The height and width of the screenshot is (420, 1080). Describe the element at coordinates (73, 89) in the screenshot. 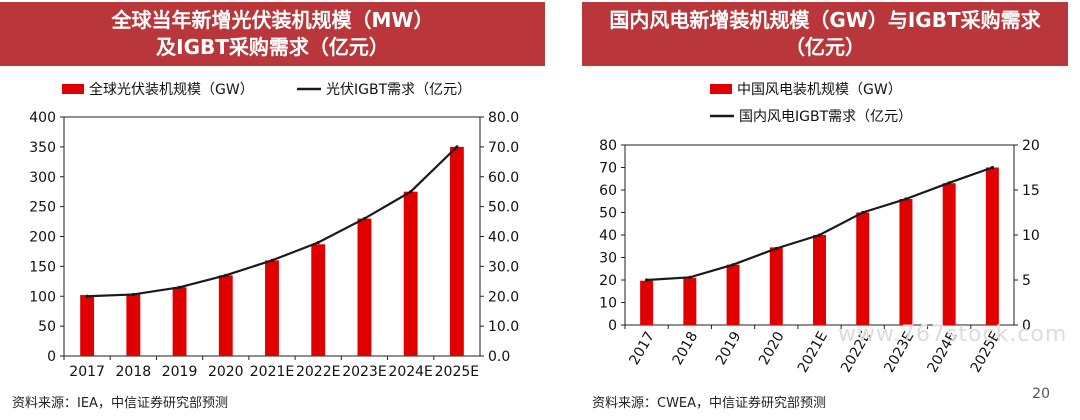

I see `left-chart-legend-bar-swatch` at that location.